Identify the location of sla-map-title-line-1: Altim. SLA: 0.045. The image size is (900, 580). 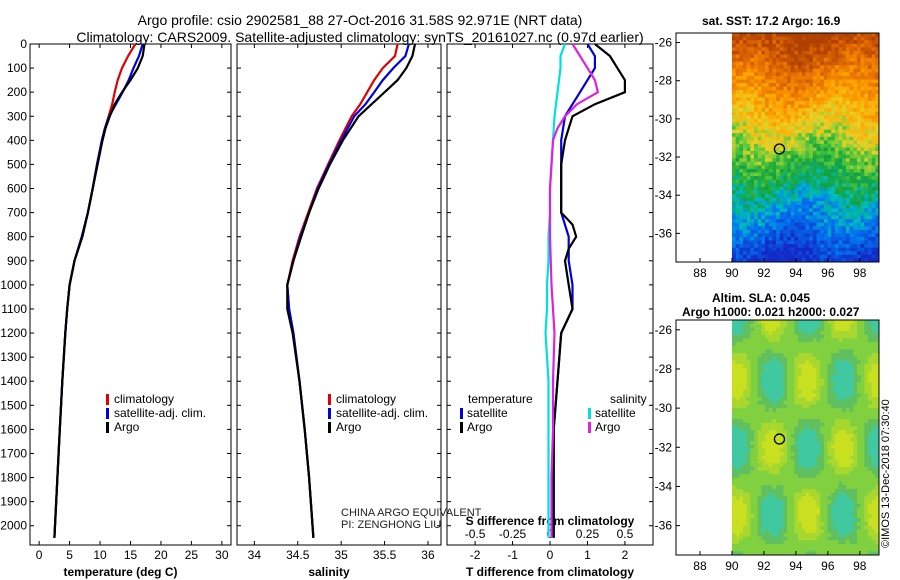
(761, 298).